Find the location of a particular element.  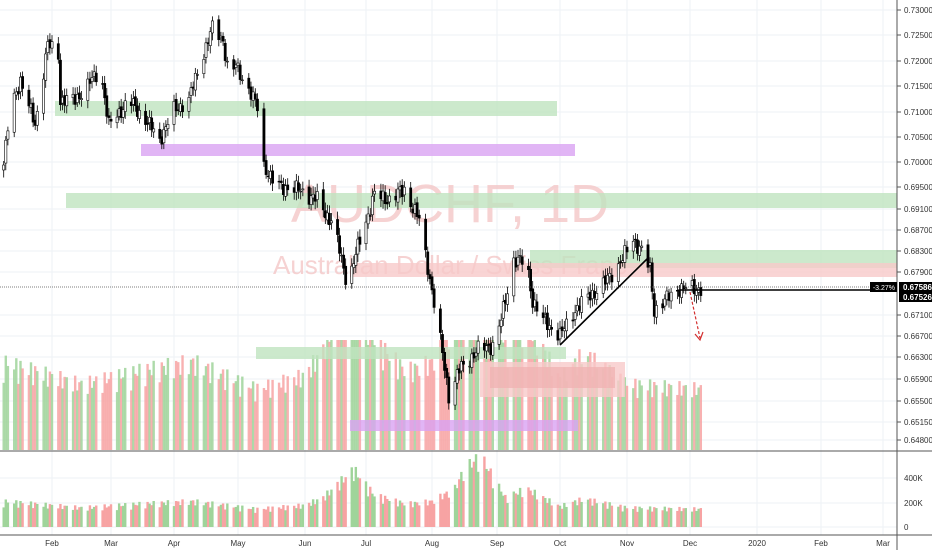

purple-zone is located at coordinates (358, 150).